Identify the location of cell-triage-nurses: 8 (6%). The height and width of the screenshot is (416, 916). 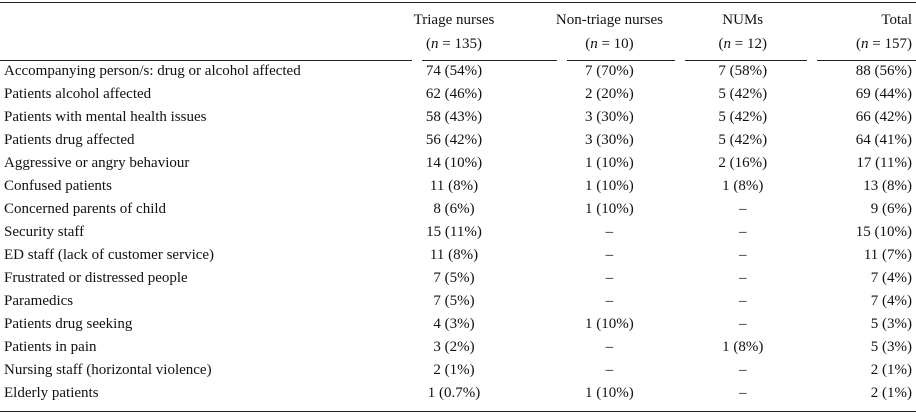
(454, 209).